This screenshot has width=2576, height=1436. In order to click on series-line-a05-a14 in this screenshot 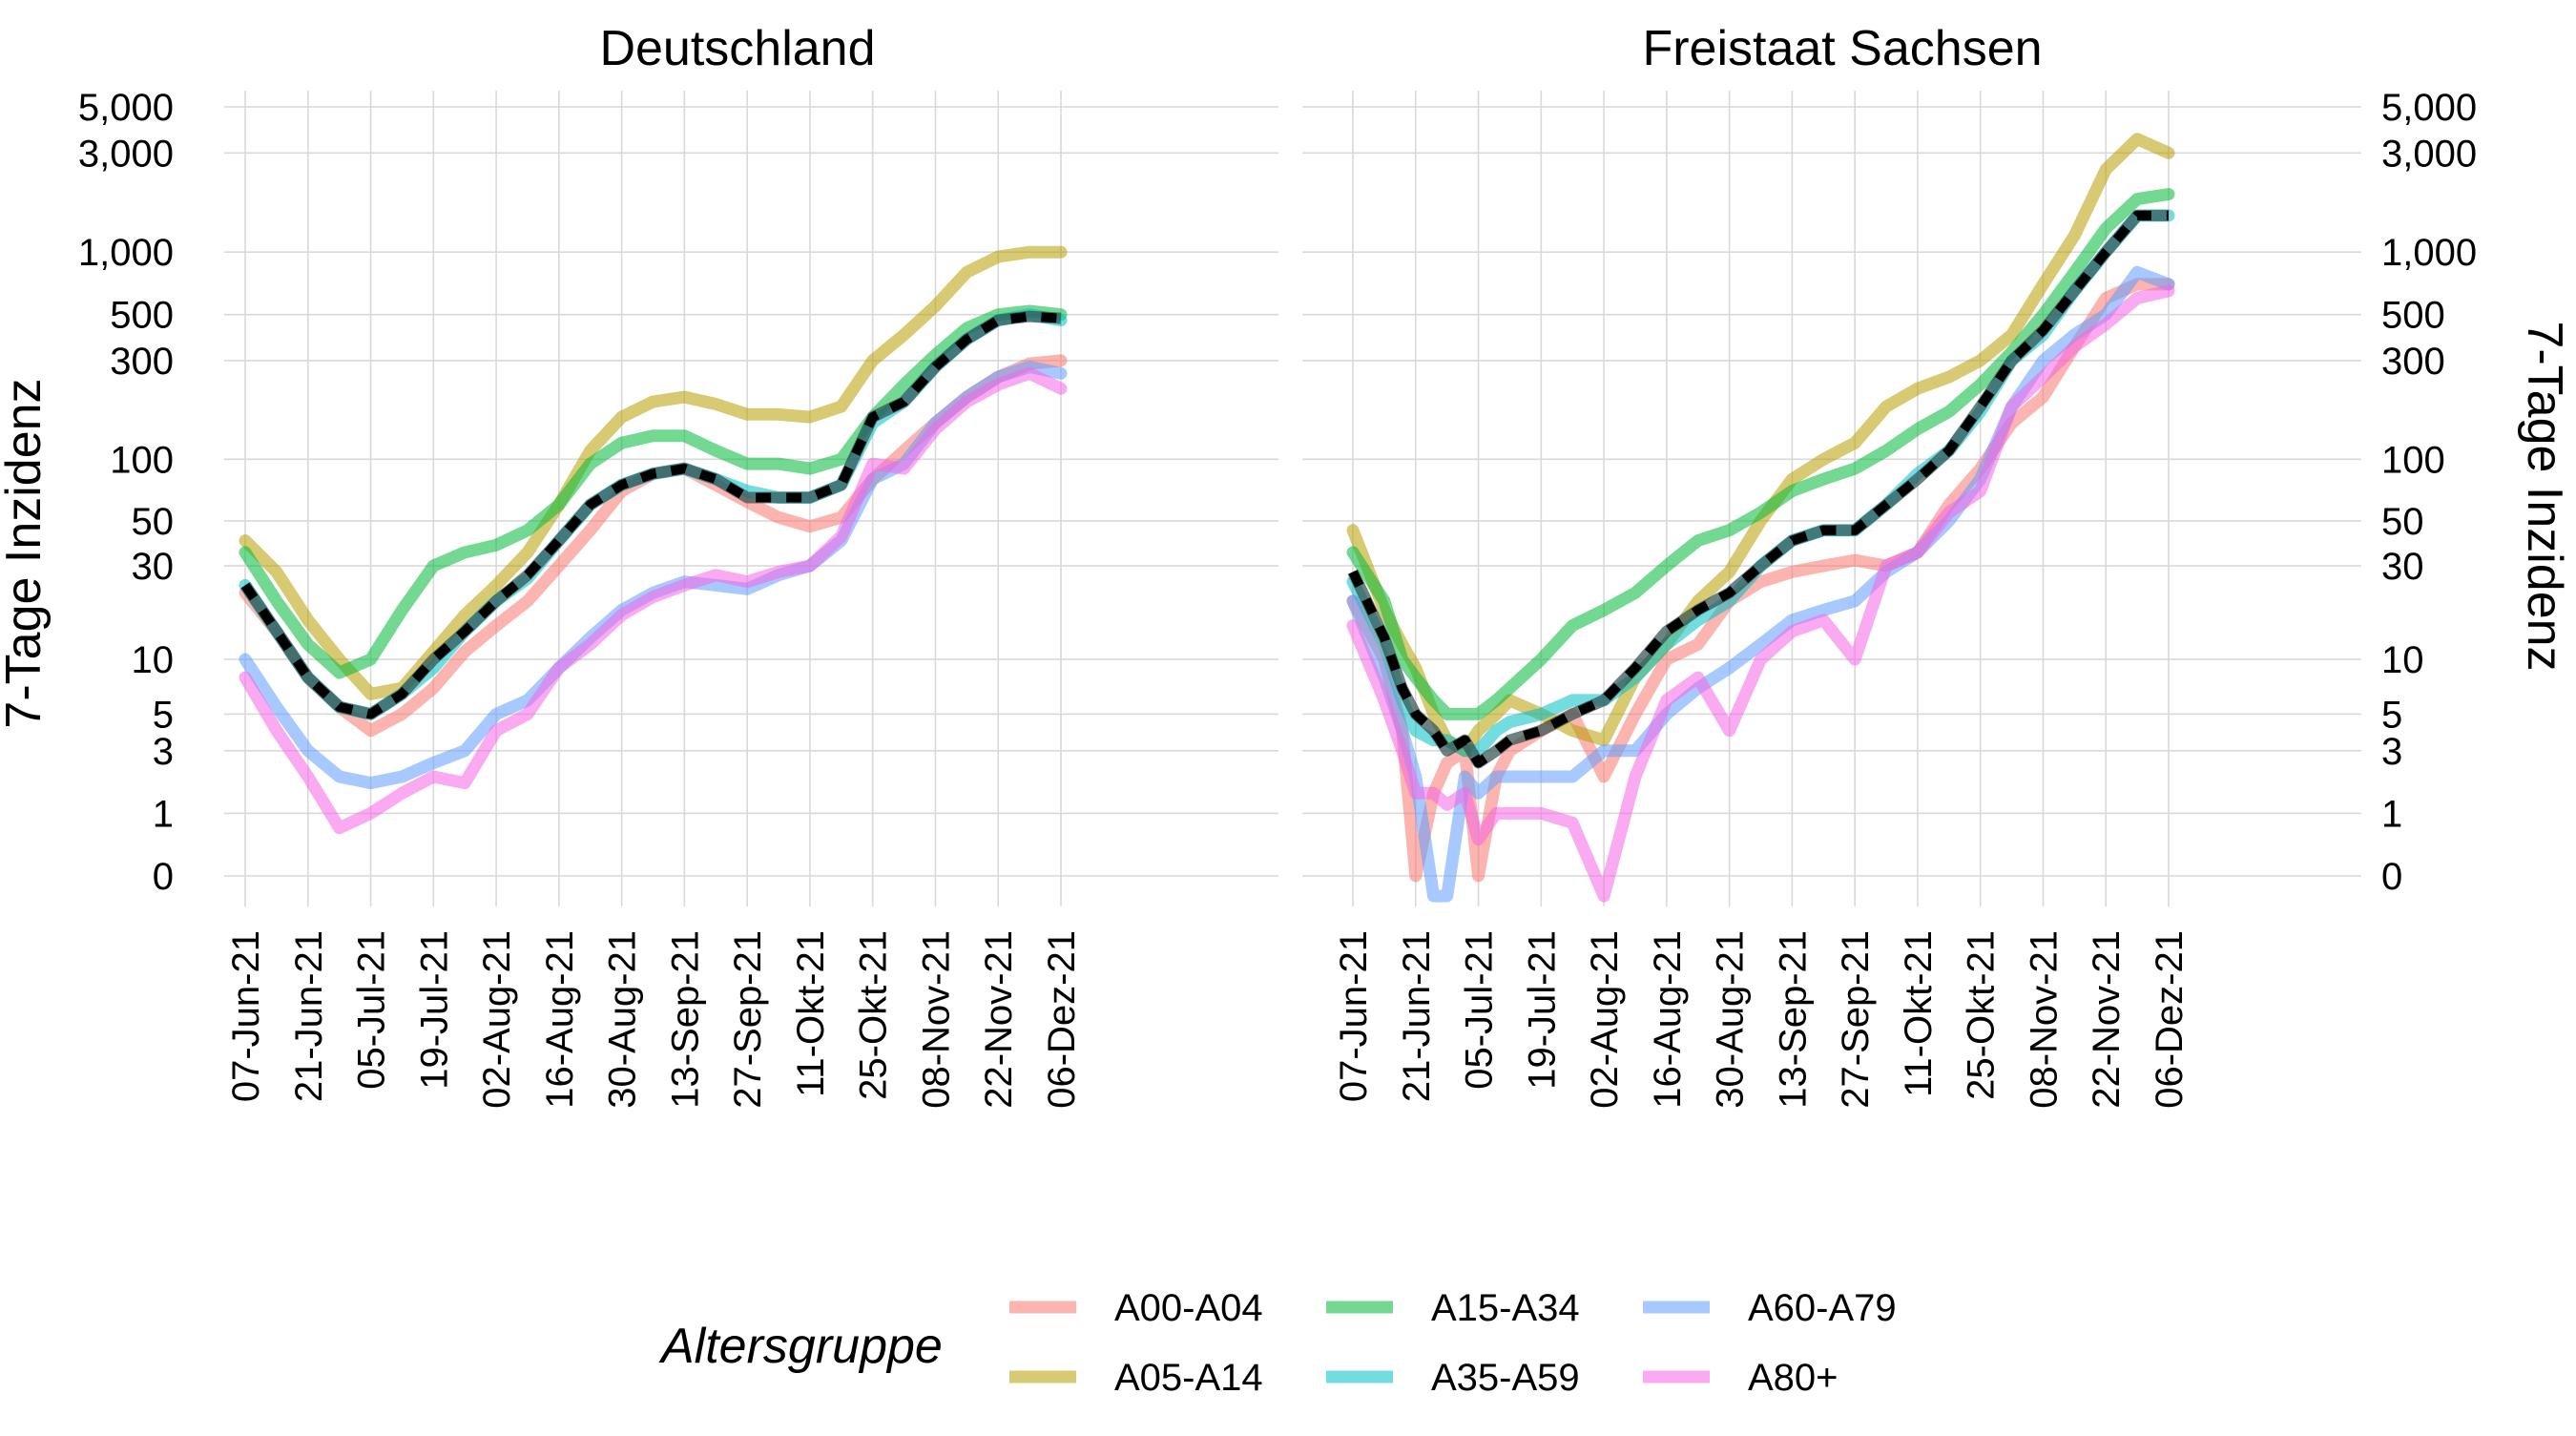, I will do `click(653, 472)`.